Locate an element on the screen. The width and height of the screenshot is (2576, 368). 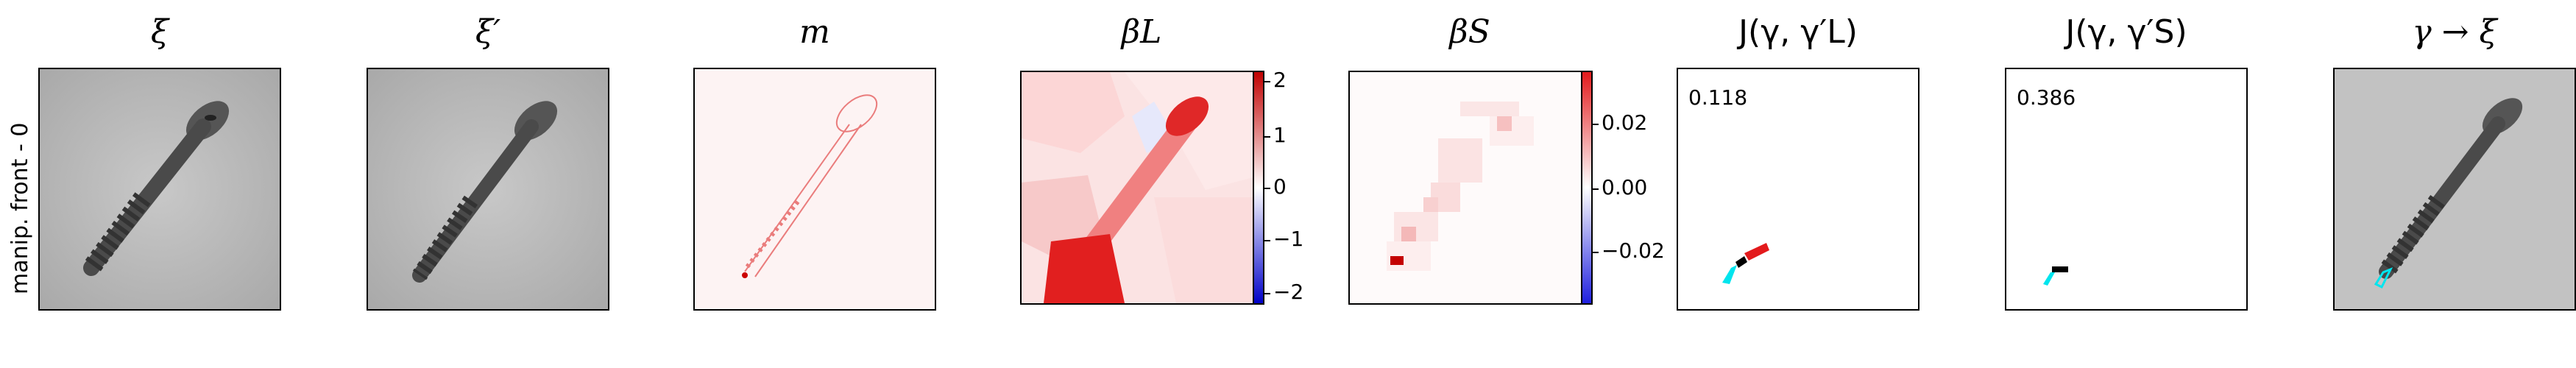
panel-title-m: m is located at coordinates (814, 32).